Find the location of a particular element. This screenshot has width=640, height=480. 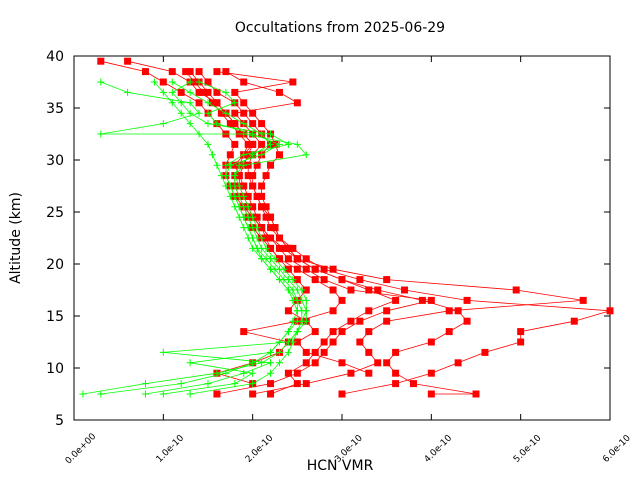

y-tick-label: 35 is located at coordinates (55, 109).